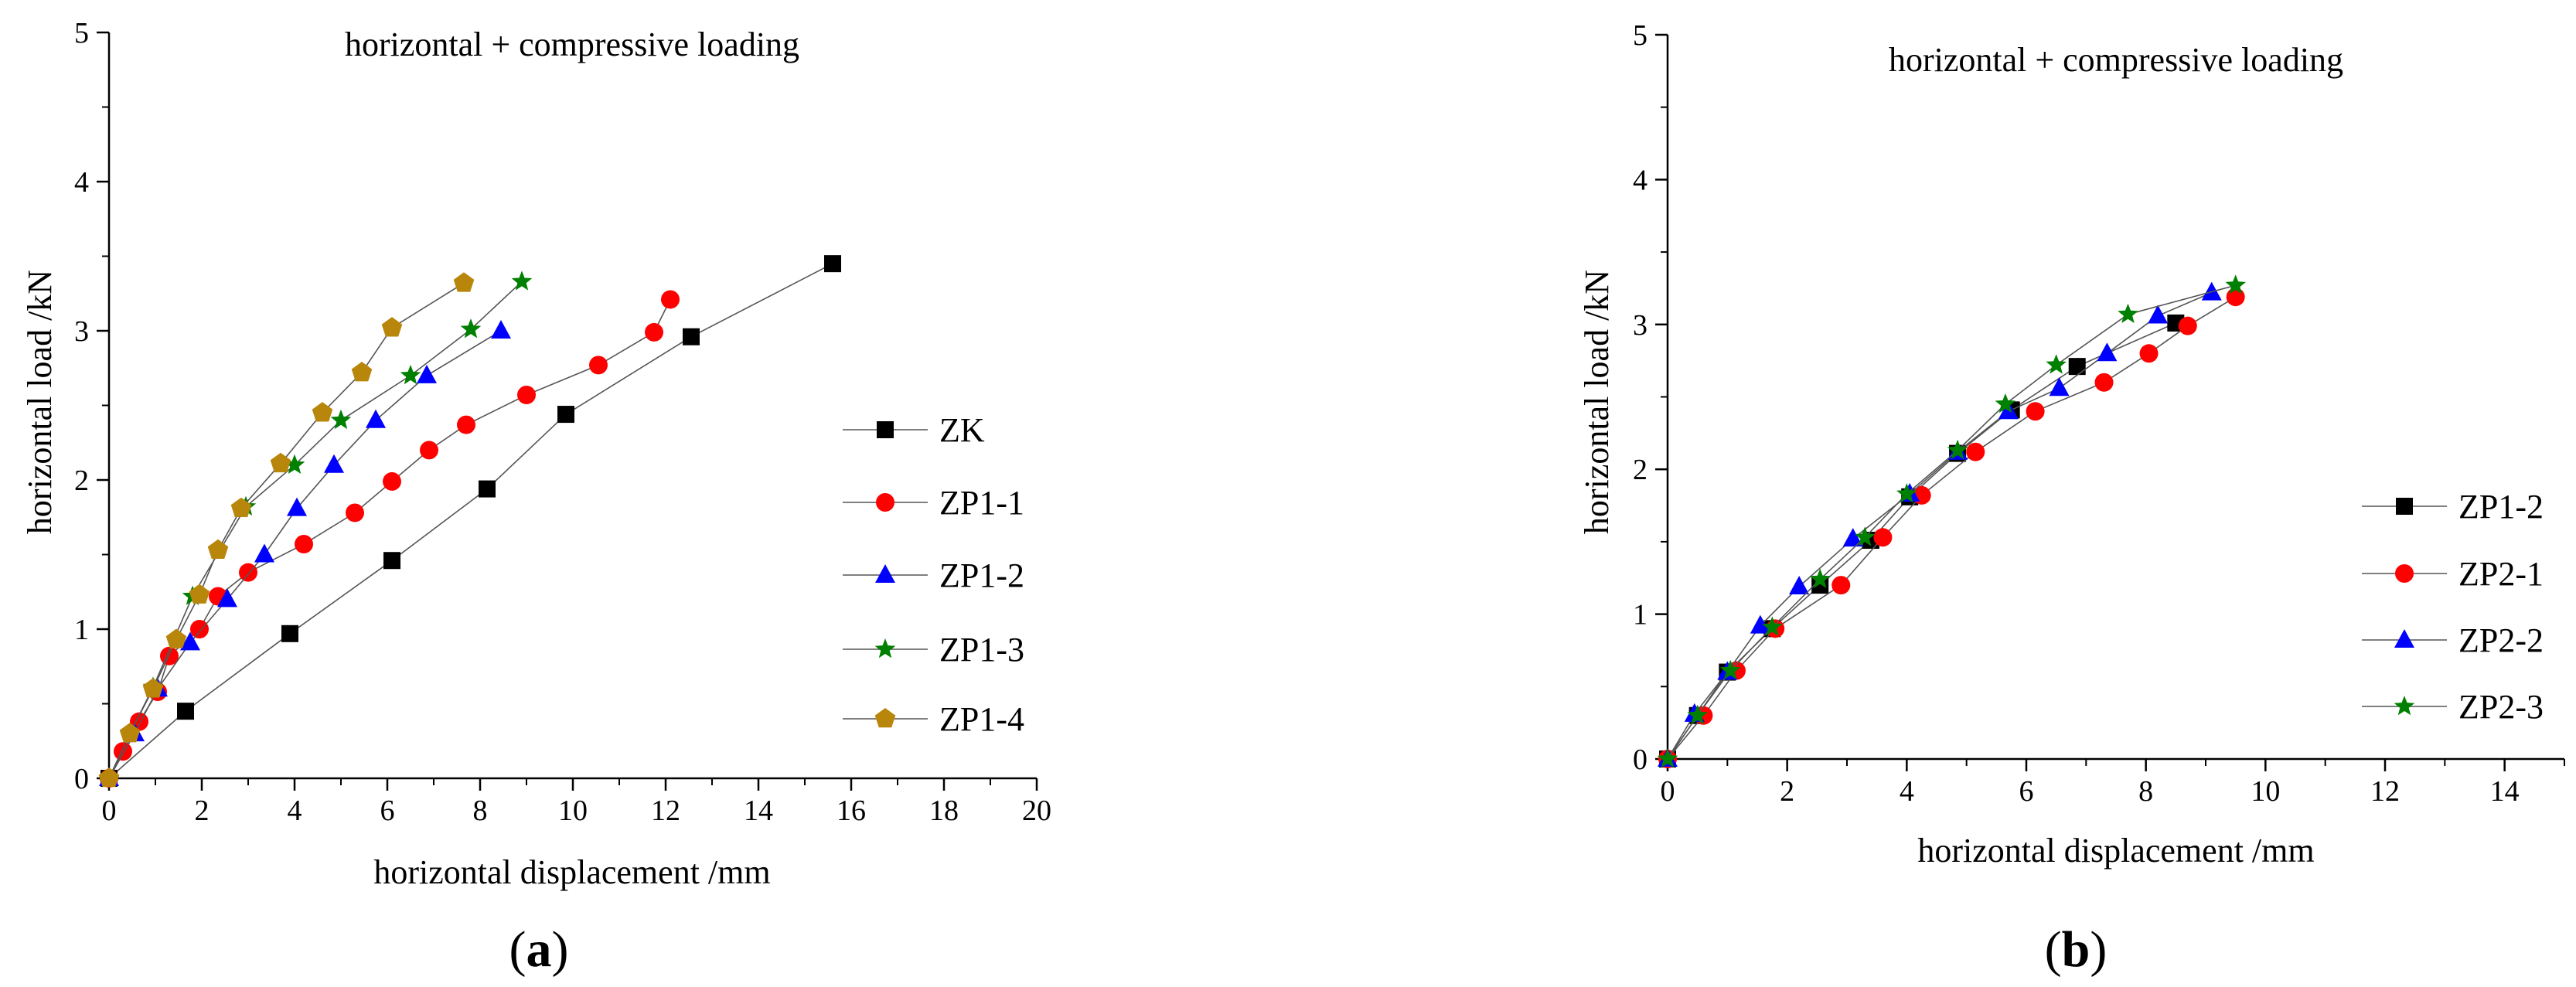 The width and height of the screenshot is (2576, 987). What do you see at coordinates (1668, 791) in the screenshot?
I see `panel-b-x-tick-label: 0` at bounding box center [1668, 791].